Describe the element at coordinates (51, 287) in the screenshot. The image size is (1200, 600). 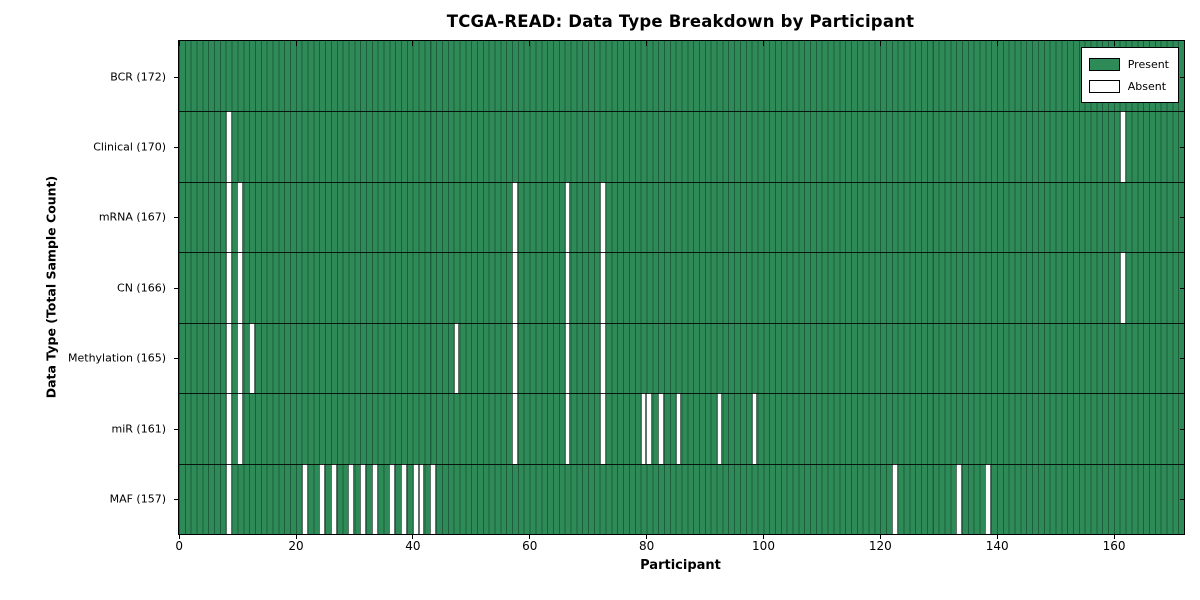
I see `y-axis-label: Data Type (Total Sample Count)` at that location.